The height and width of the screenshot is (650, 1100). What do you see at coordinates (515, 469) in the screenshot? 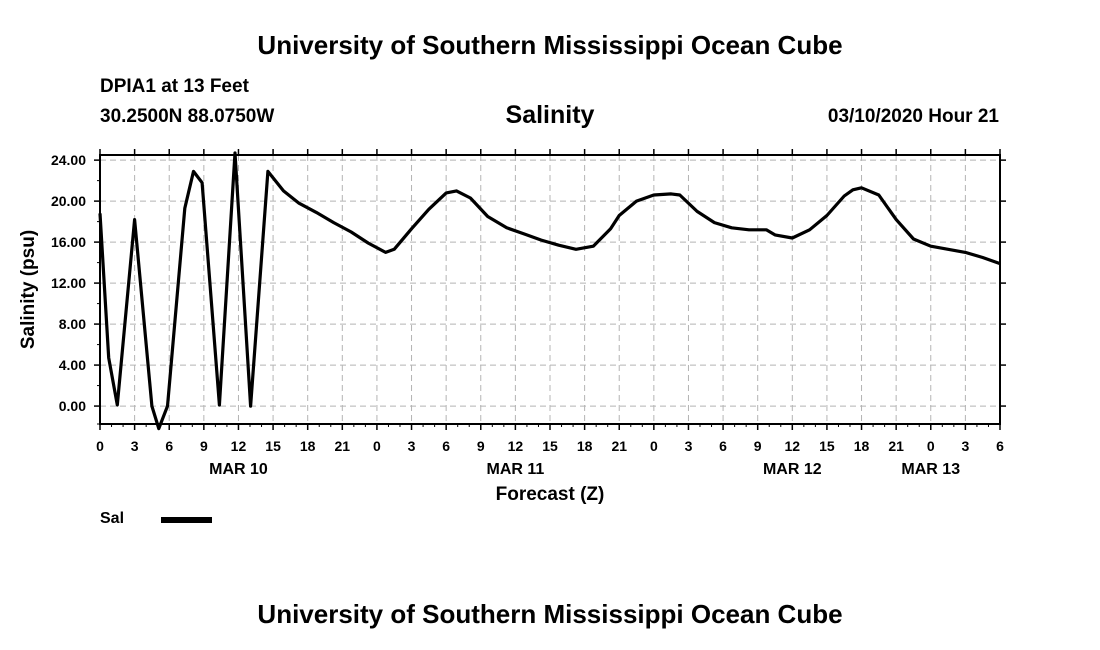
I see `date-label: MAR 11` at bounding box center [515, 469].